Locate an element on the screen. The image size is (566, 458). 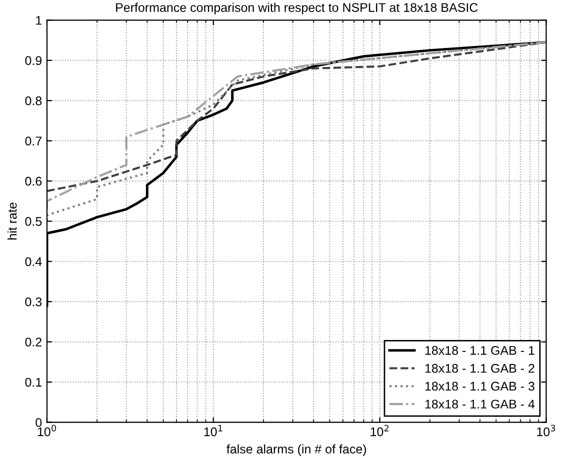
x-tick-label: 10$^{2}$ is located at coordinates (379, 430).